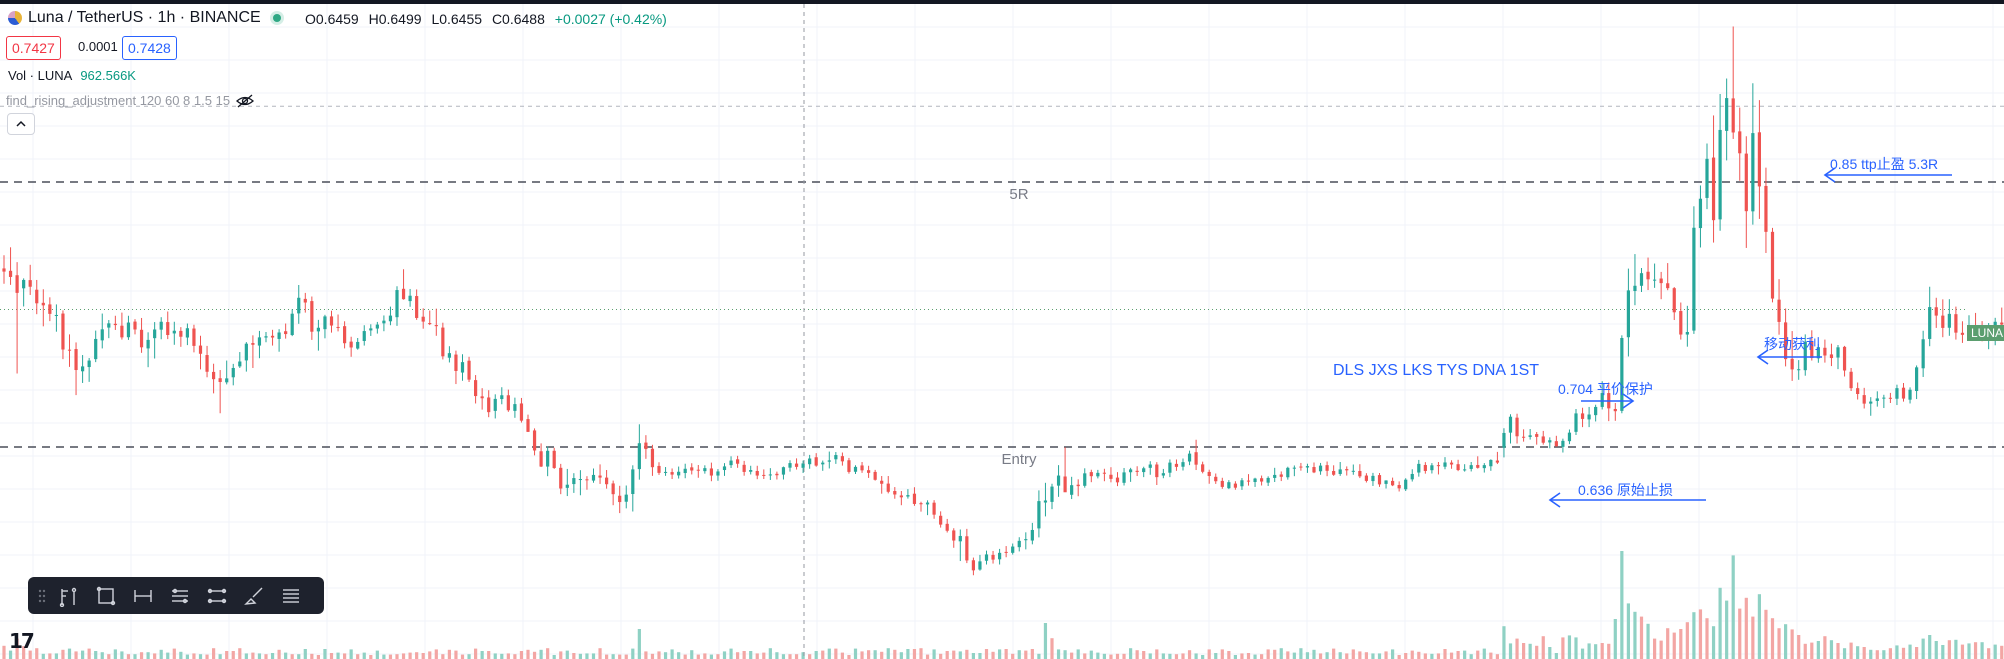 This screenshot has width=2004, height=659. I want to click on sell-price-button: 0.7427, so click(33, 48).